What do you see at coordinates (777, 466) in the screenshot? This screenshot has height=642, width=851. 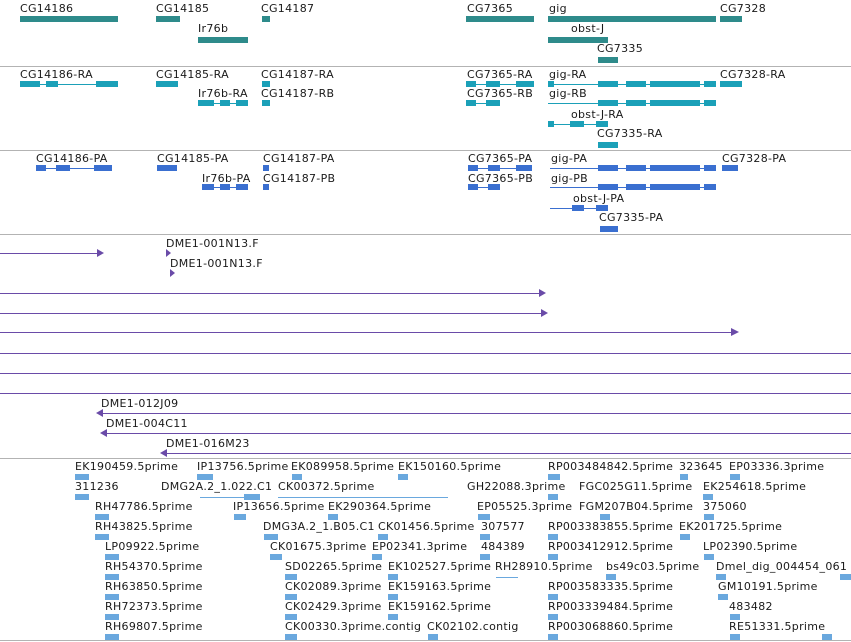 I see `est-label: EP03336.3prime` at bounding box center [777, 466].